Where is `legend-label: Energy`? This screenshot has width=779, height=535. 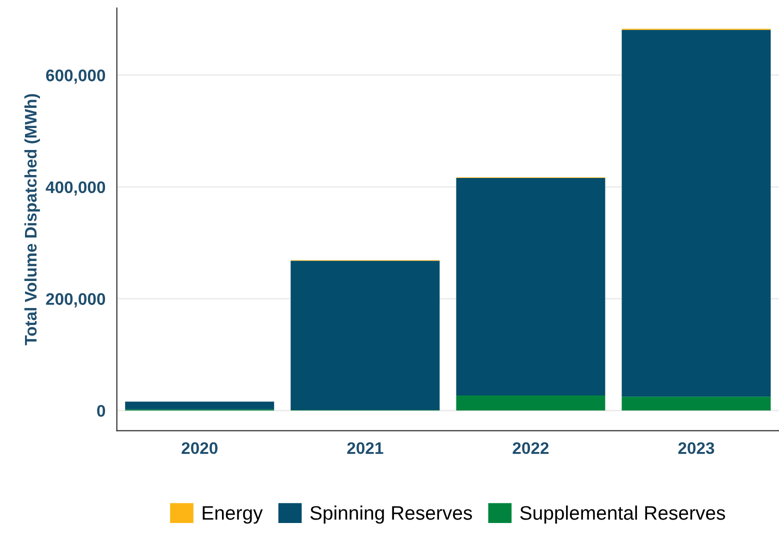 legend-label: Energy is located at coordinates (232, 515).